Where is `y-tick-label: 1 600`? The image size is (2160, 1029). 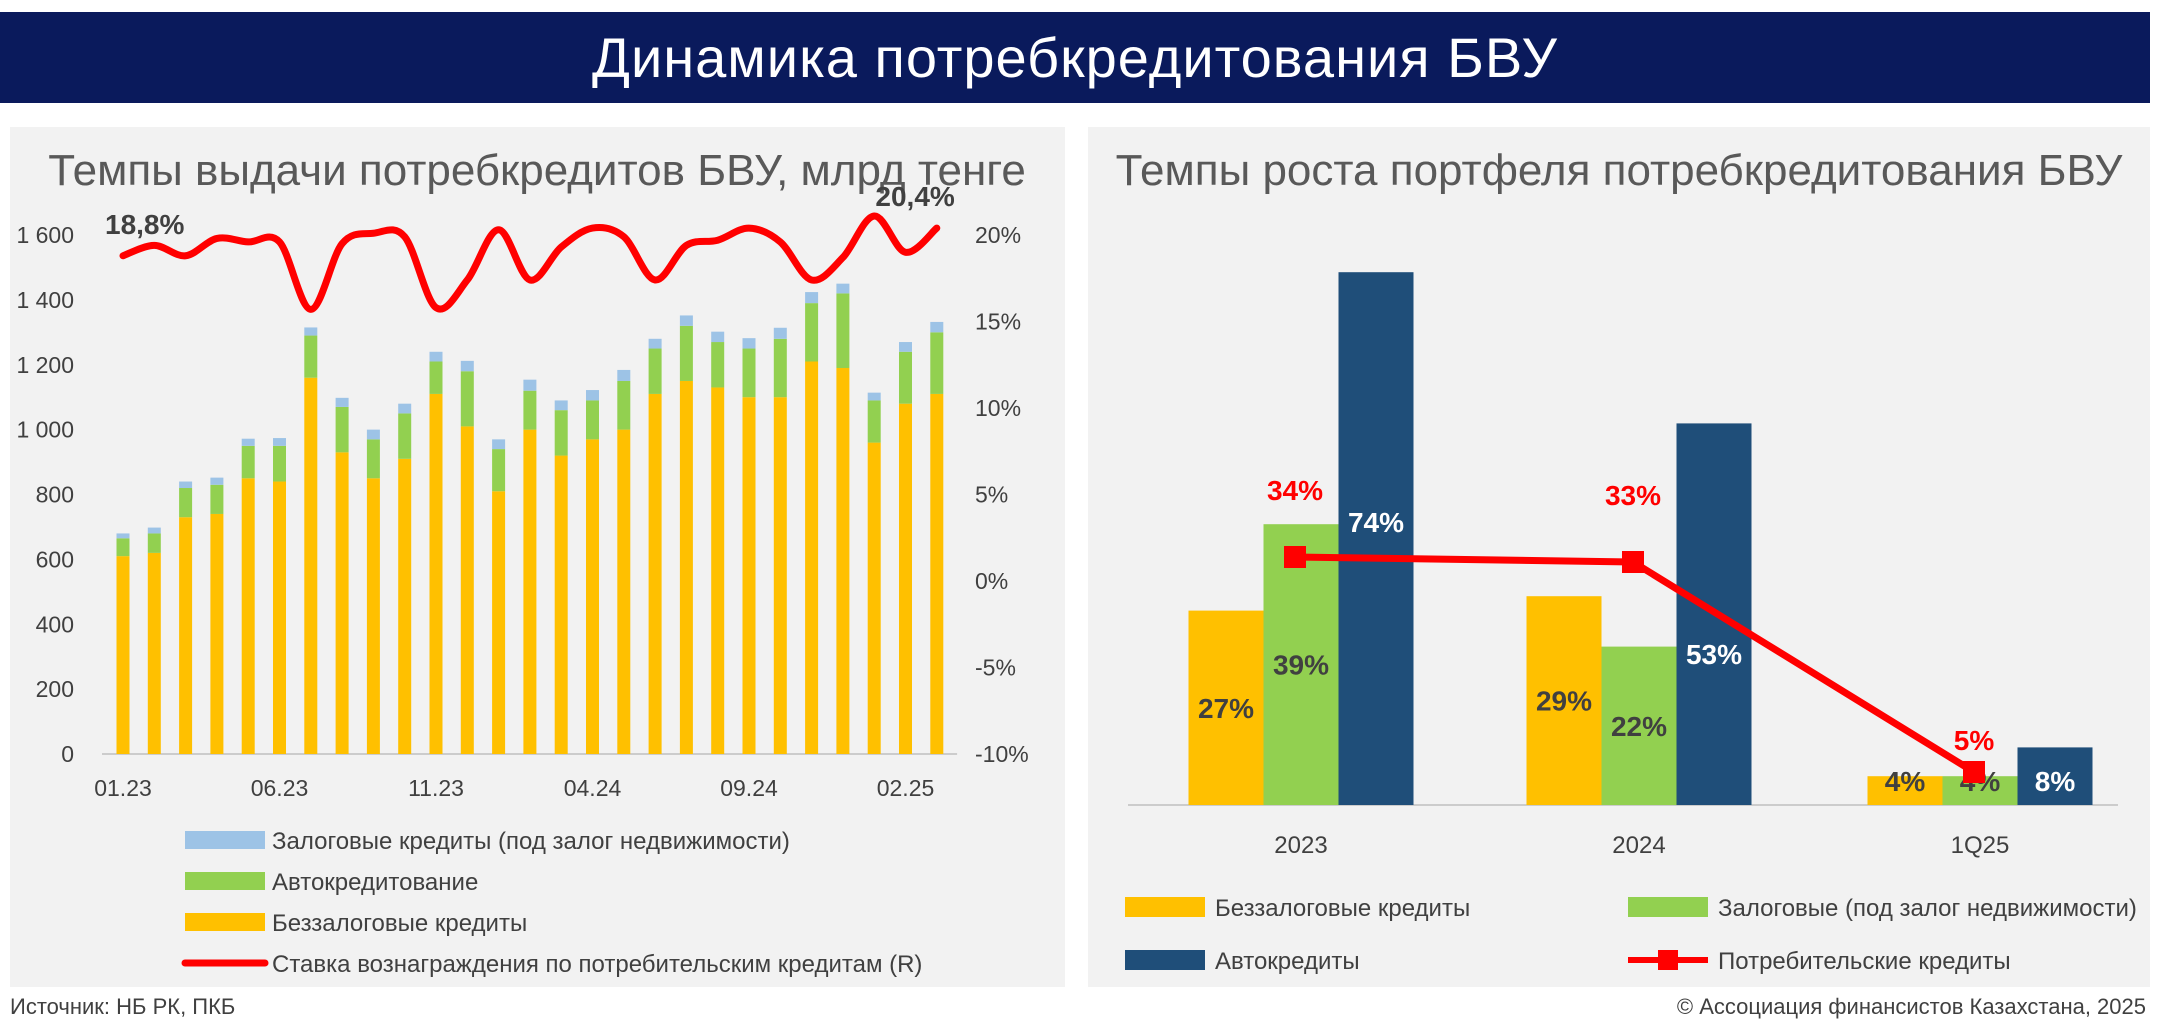 y-tick-label: 1 600 is located at coordinates (45, 235).